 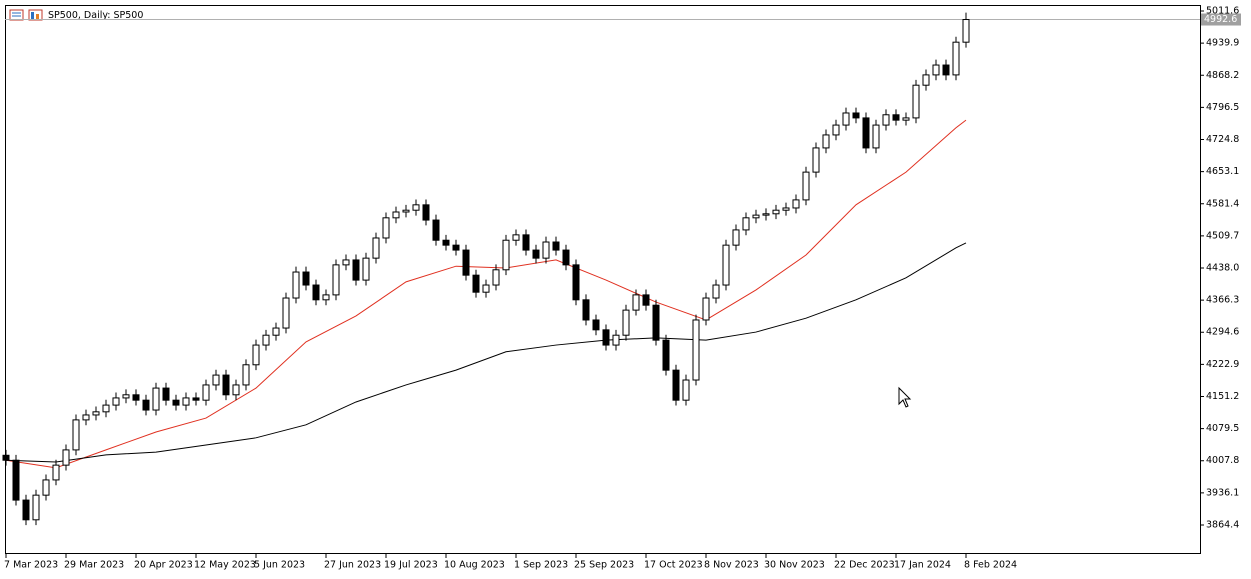 I want to click on y-tick-label: 4222.9, so click(x=1222, y=364).